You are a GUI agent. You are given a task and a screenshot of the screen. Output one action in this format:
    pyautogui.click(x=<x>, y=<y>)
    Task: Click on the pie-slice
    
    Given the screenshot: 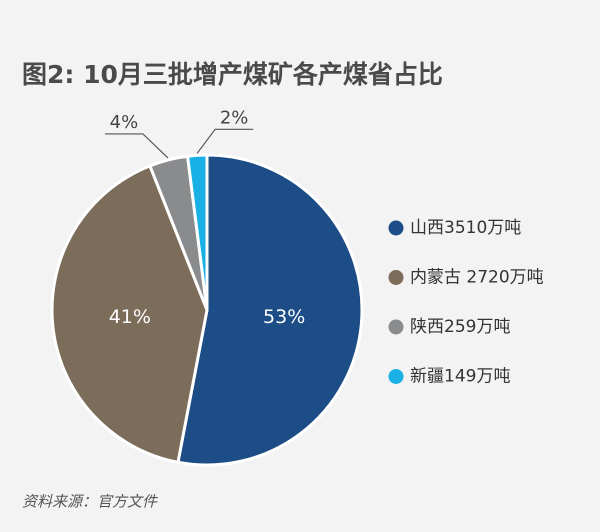 What is the action you would take?
    pyautogui.click(x=197, y=232)
    